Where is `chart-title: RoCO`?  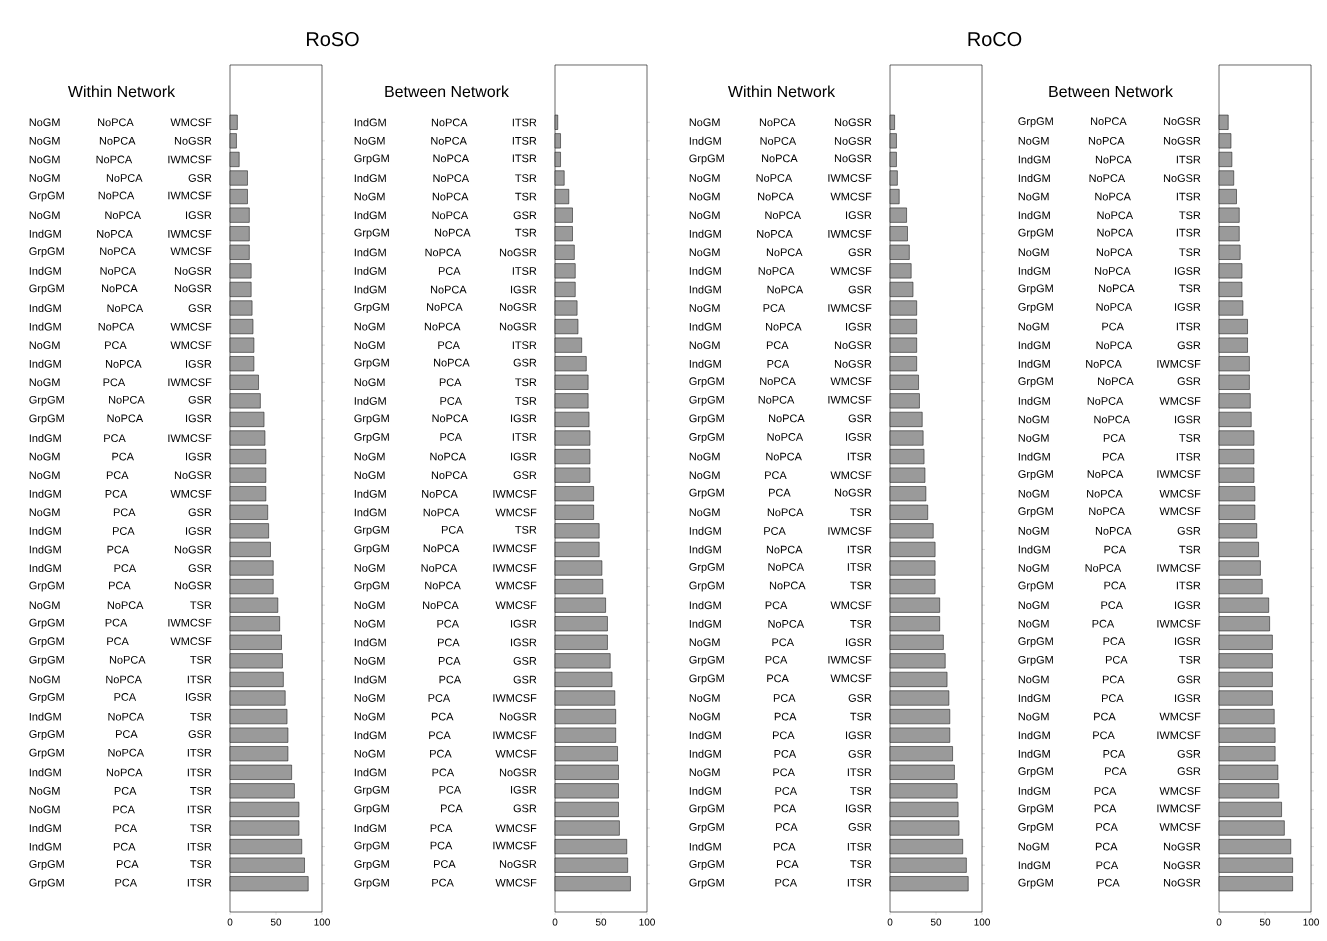
chart-title: RoCO is located at coordinates (995, 39).